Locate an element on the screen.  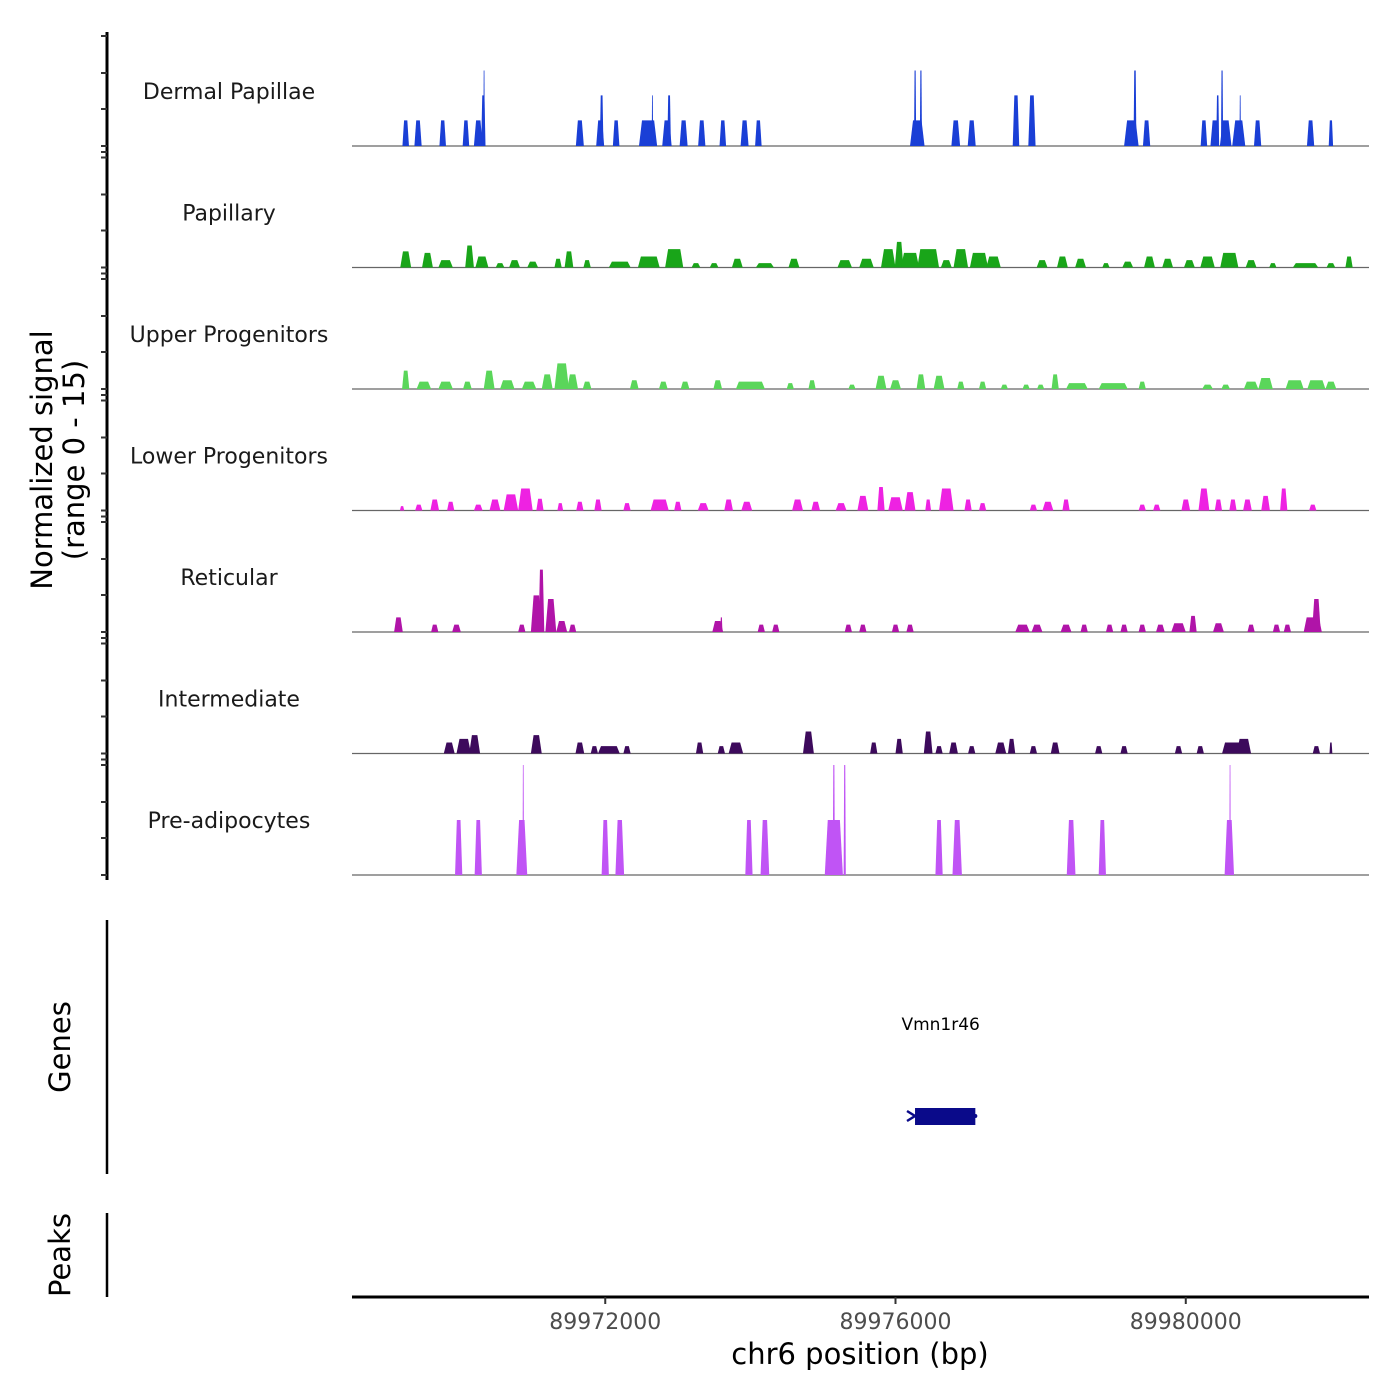
track-intermediate: Intermediate is located at coordinates (763, 721).